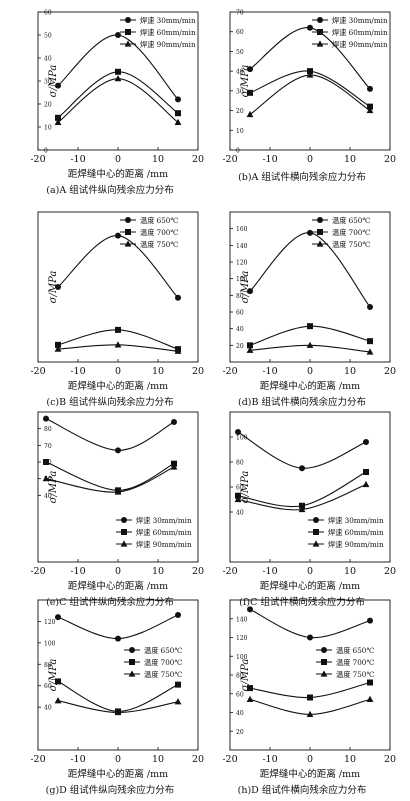 This screenshot has height=801, width=410. I want to click on y-tick-label: 80, so click(240, 296).